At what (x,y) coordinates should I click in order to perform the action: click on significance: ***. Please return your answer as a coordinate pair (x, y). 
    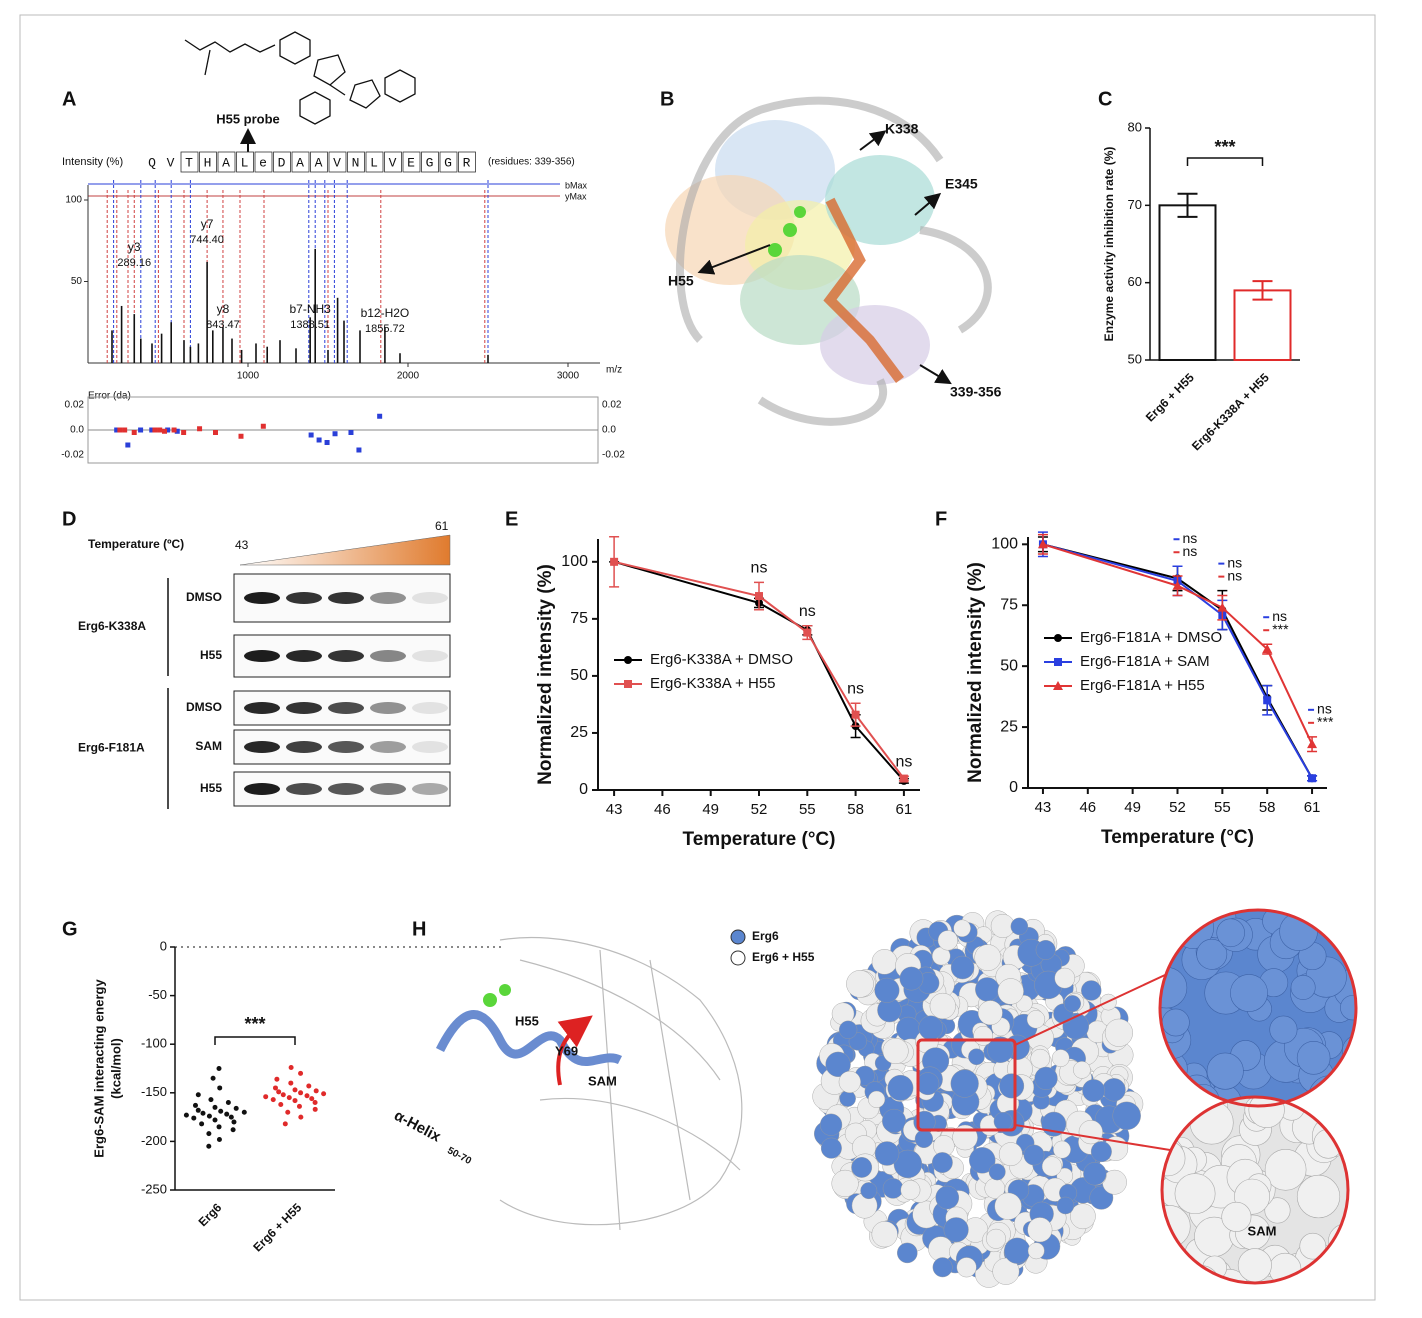
    Looking at the image, I should click on (254, 1024).